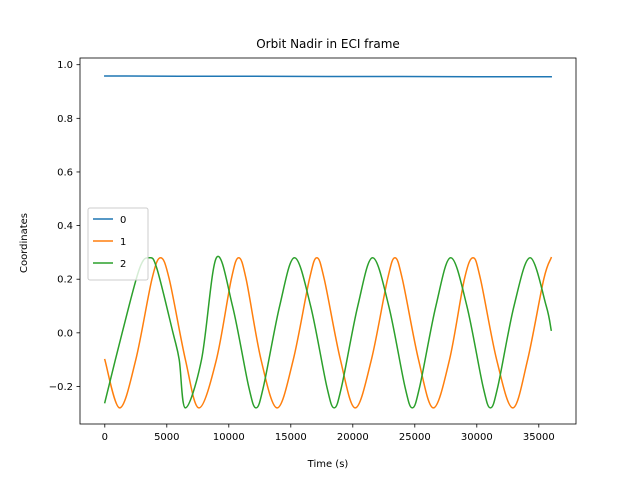 The width and height of the screenshot is (640, 484). I want to click on x-tick-label: 10000, so click(229, 437).